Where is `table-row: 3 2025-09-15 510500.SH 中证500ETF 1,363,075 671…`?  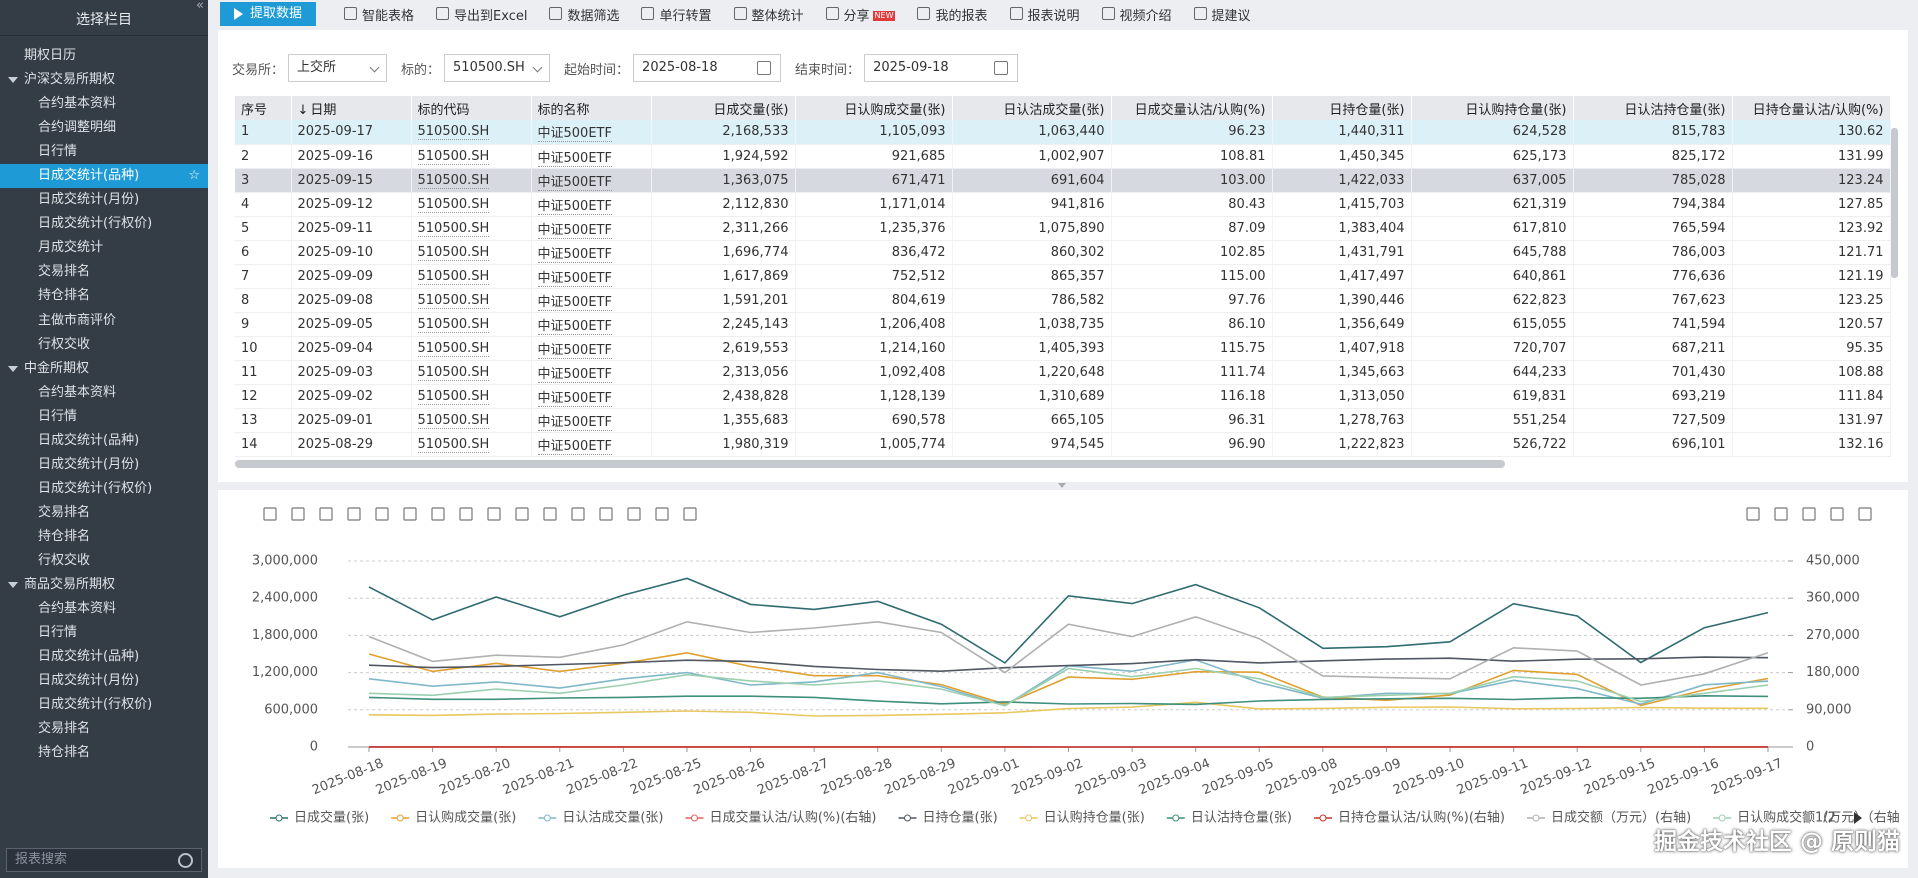
table-row: 3 2025-09-15 510500.SH 中证500ETF 1,363,075 671… is located at coordinates (1063, 180).